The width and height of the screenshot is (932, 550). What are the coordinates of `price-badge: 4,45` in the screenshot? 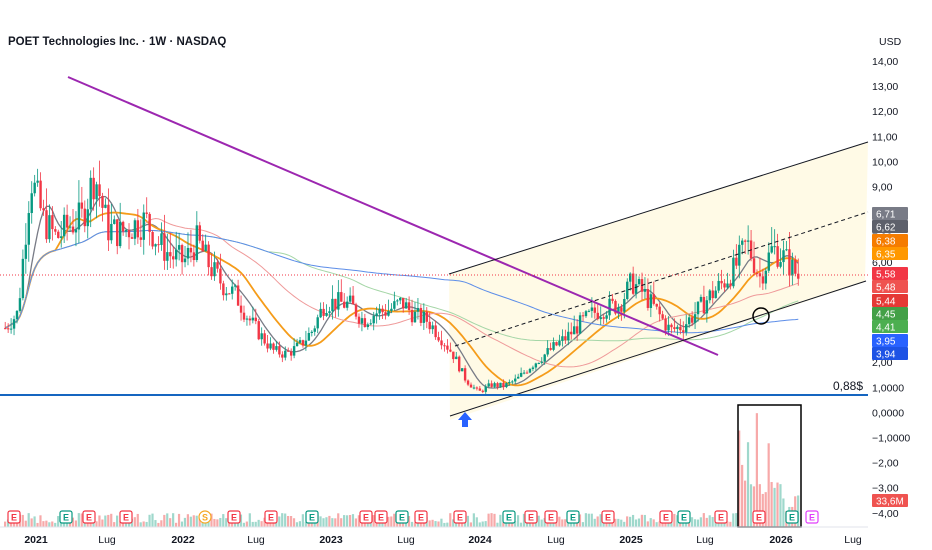 It's located at (890, 314).